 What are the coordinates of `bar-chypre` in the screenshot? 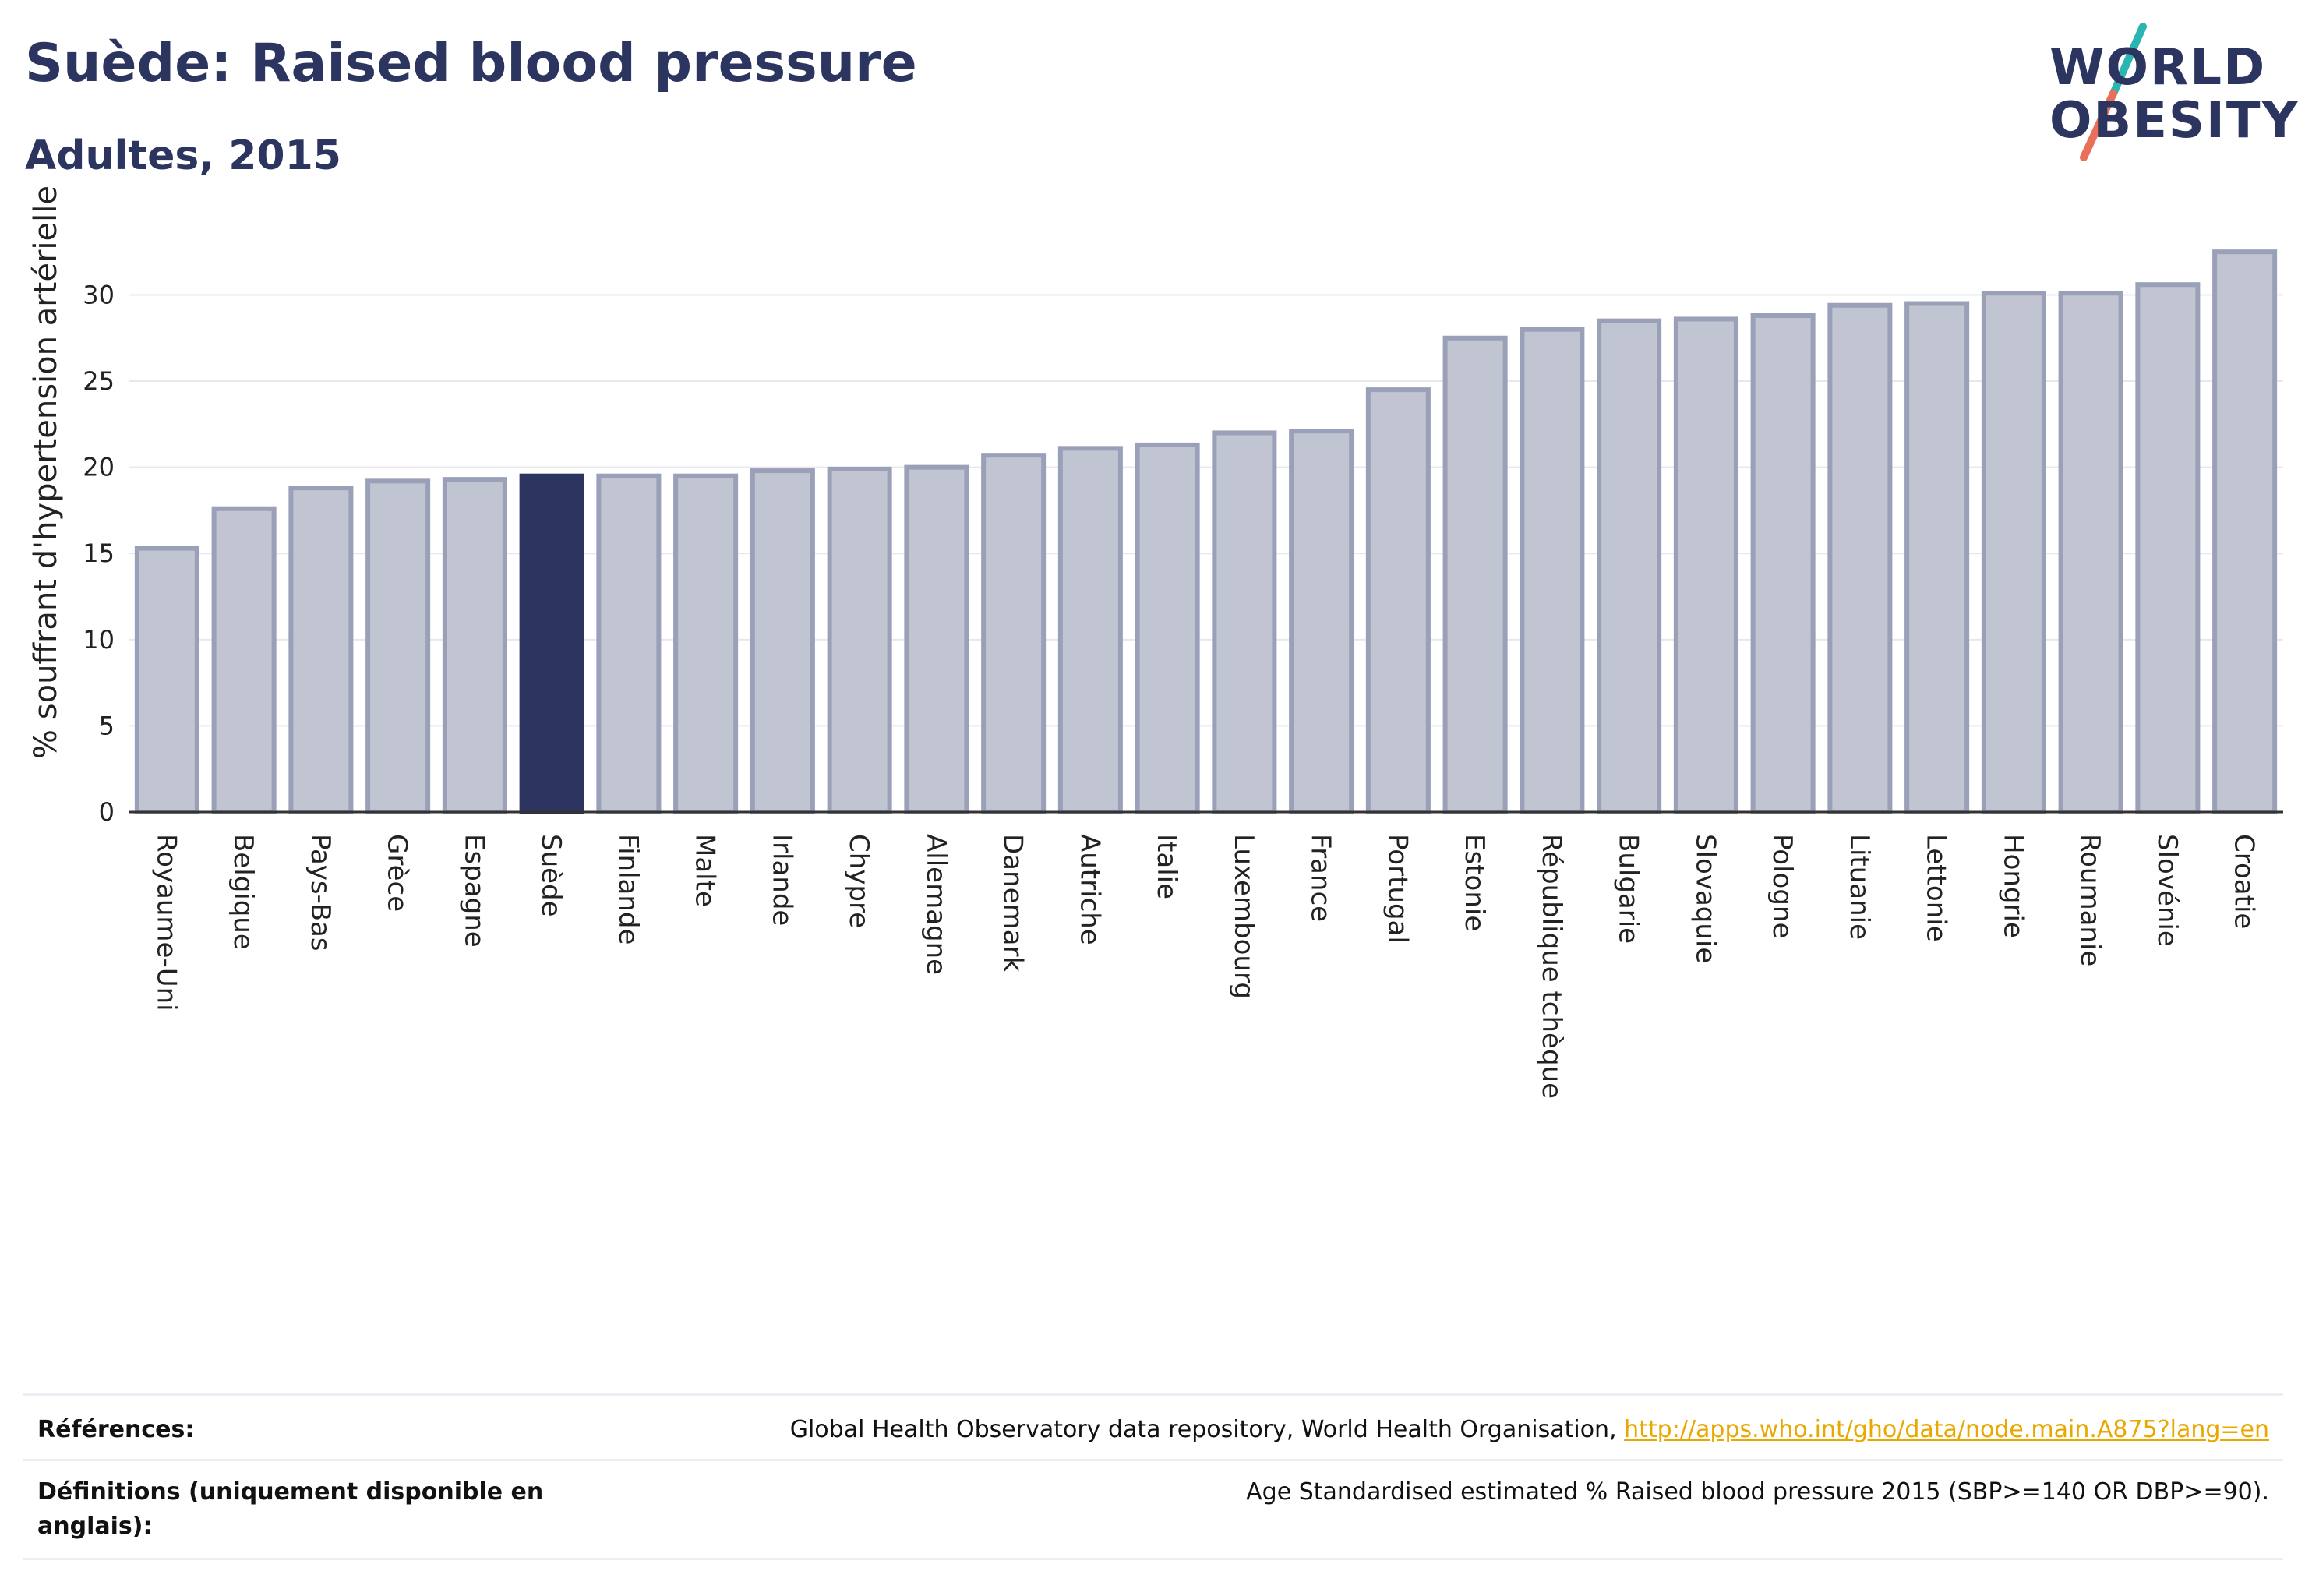 It's located at (860, 640).